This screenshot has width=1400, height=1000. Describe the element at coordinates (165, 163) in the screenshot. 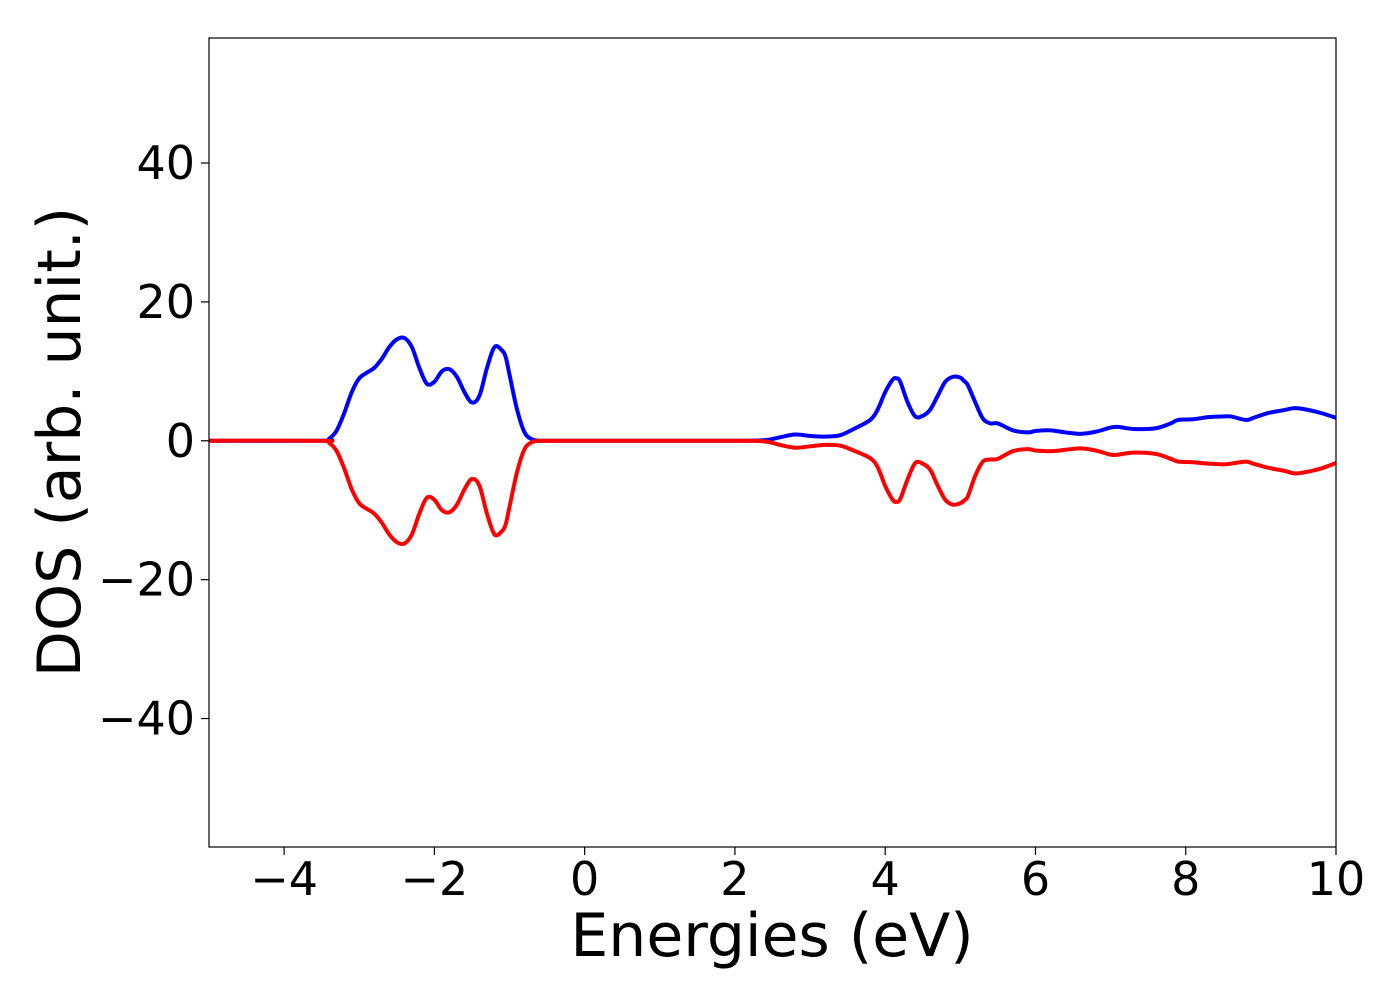

I see `y-tick-label: 40` at that location.